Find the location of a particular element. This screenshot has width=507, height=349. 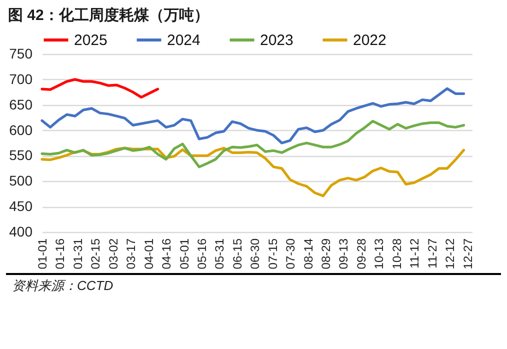

y-tick-label: 700 is located at coordinates (21, 78).